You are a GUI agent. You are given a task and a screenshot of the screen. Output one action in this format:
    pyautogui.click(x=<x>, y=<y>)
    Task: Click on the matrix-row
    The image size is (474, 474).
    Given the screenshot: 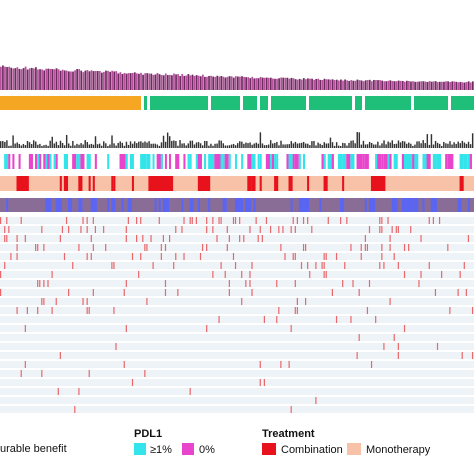 What is the action you would take?
    pyautogui.click(x=237, y=220)
    